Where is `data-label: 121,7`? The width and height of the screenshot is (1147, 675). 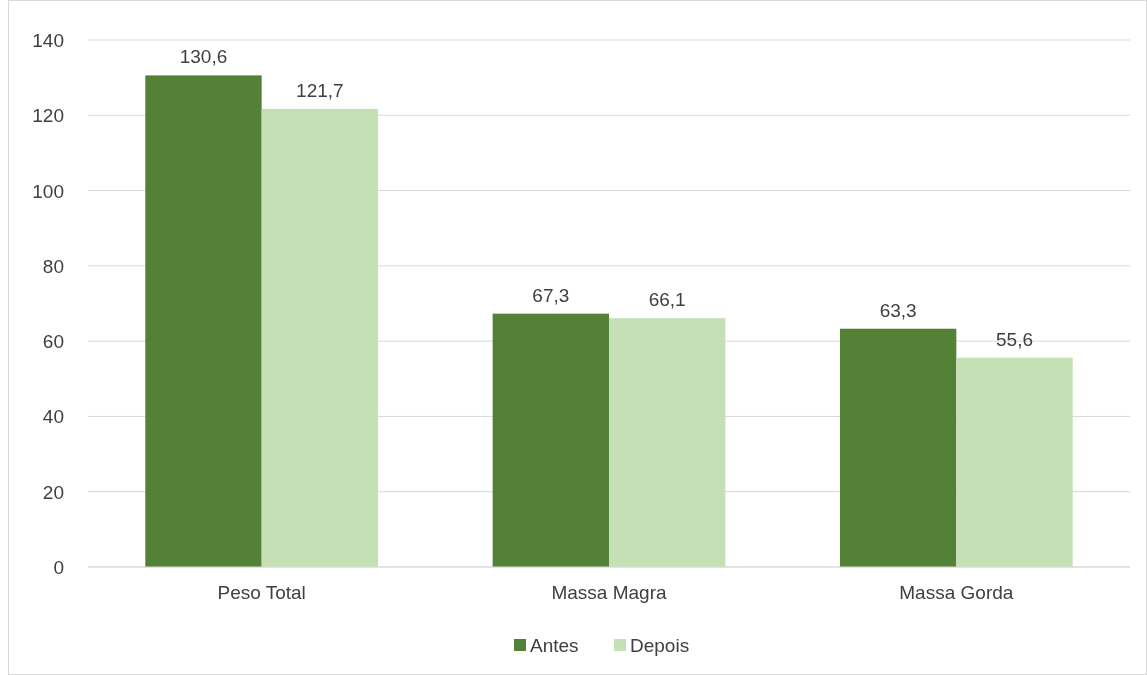
data-label: 121,7 is located at coordinates (320, 90).